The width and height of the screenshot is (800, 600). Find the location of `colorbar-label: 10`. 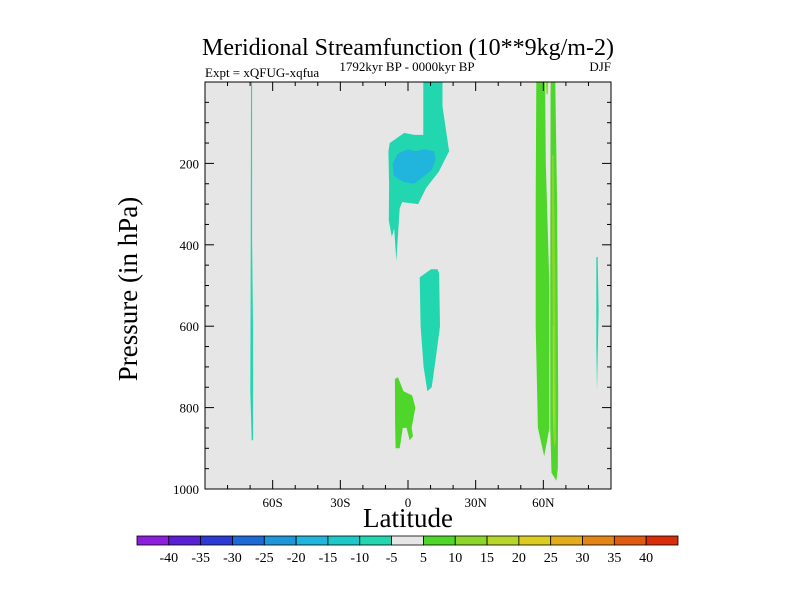

colorbar-label: 10 is located at coordinates (455, 558).